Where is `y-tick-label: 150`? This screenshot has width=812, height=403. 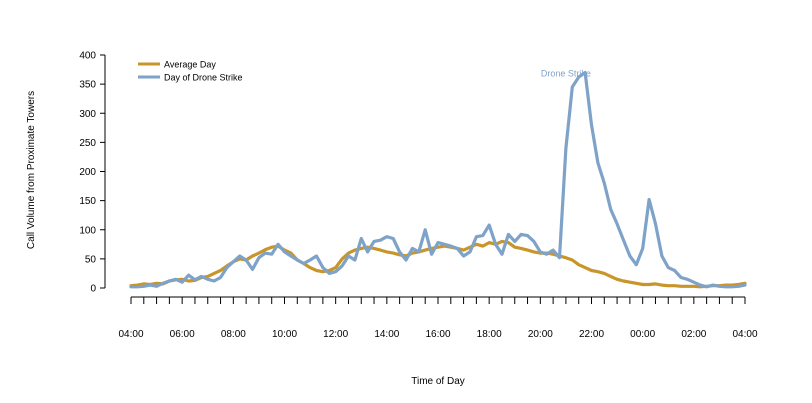 y-tick-label: 150 is located at coordinates (87, 201).